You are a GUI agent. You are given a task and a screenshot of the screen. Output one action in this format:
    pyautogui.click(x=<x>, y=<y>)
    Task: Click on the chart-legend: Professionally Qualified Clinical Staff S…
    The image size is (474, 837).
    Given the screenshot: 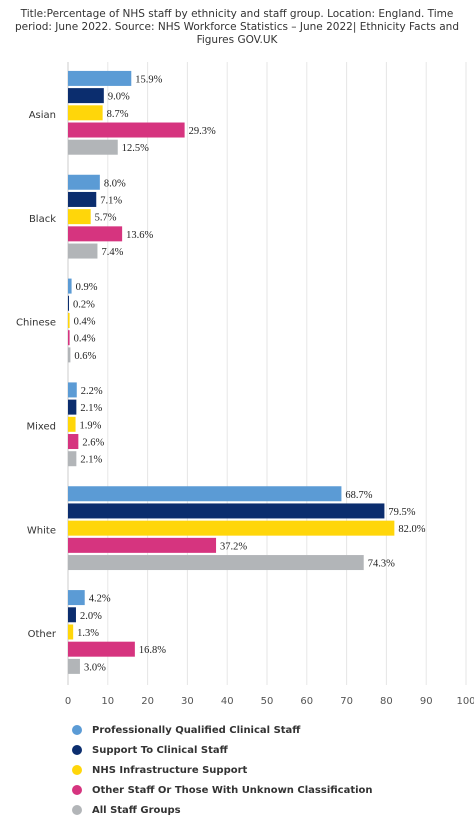 What is the action you would take?
    pyautogui.click(x=222, y=770)
    